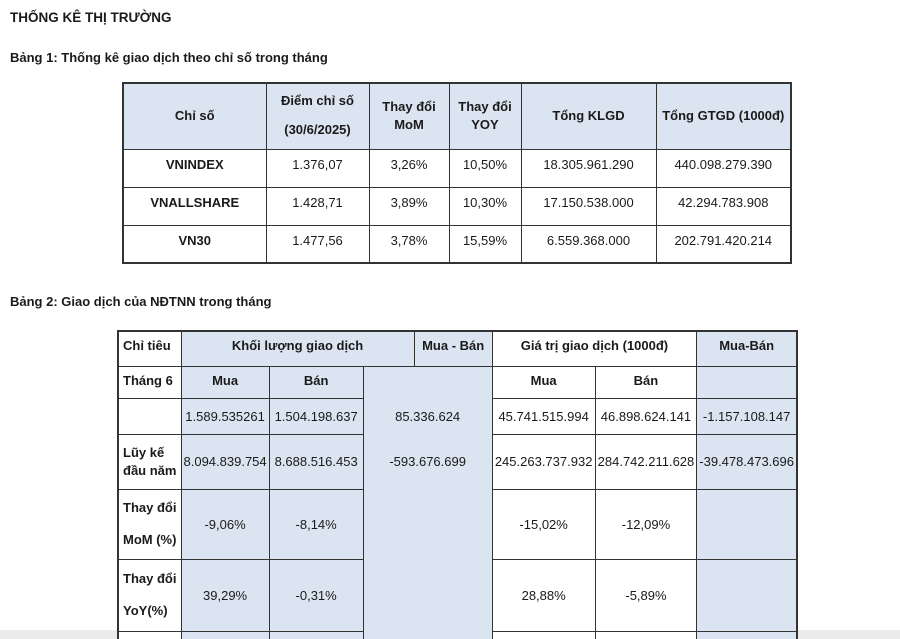  I want to click on table-cell: 245.263.737.932, so click(543, 461).